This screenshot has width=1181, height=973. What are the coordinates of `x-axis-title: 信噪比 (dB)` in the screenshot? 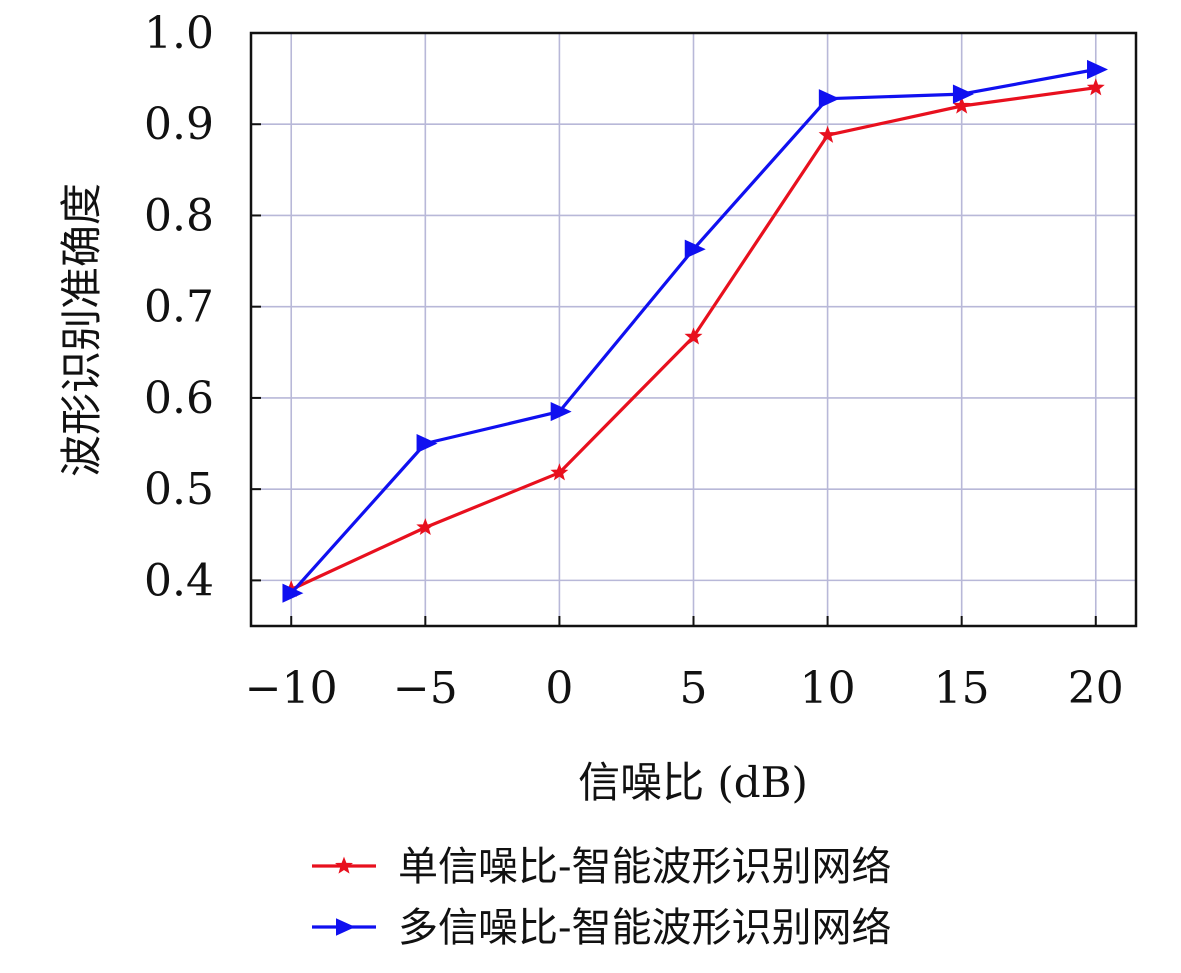 It's located at (693, 782).